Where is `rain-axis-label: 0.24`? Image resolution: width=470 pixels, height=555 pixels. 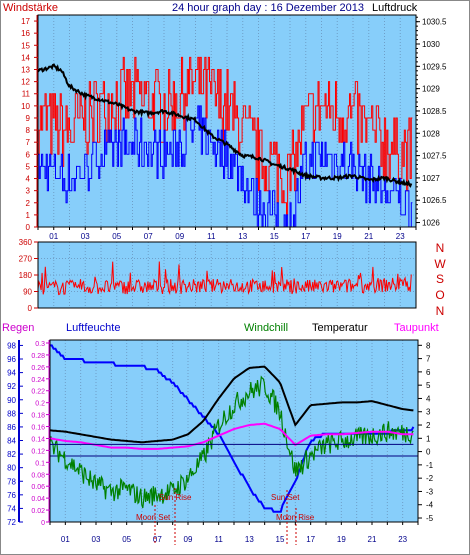 rain-axis-label: 0.24 is located at coordinates (38, 380).